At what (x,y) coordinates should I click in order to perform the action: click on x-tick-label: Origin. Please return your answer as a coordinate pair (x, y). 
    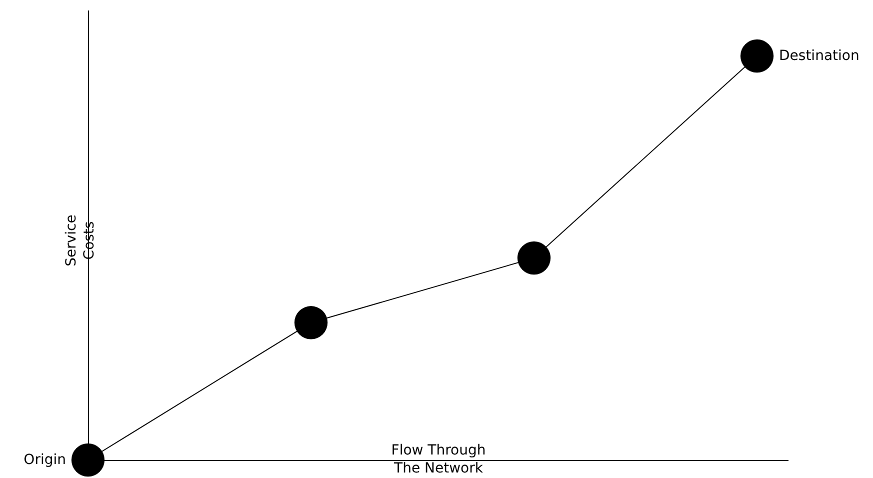
    Looking at the image, I should click on (45, 460).